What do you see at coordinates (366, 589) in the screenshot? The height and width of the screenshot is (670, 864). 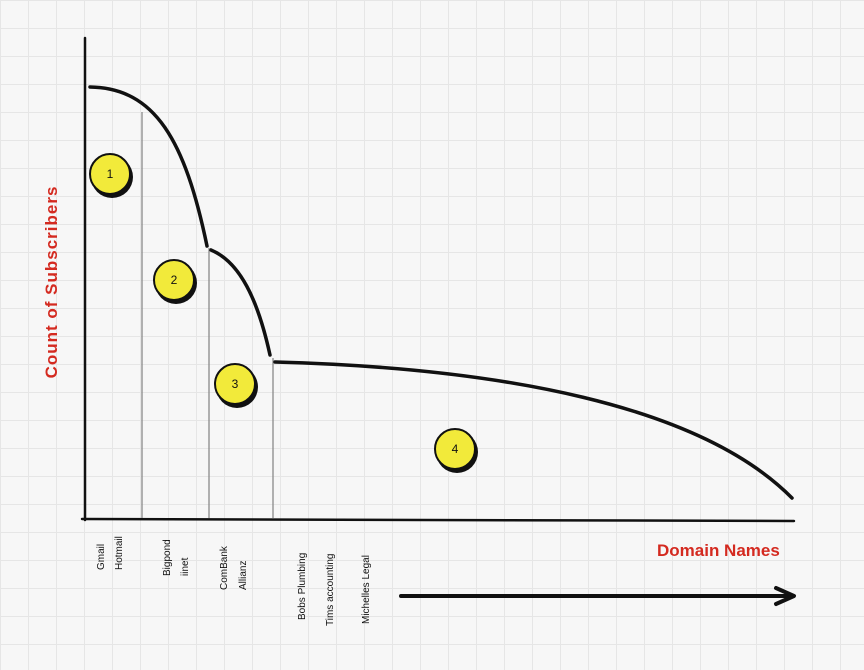 I see `domain-label: Michelles Legal` at bounding box center [366, 589].